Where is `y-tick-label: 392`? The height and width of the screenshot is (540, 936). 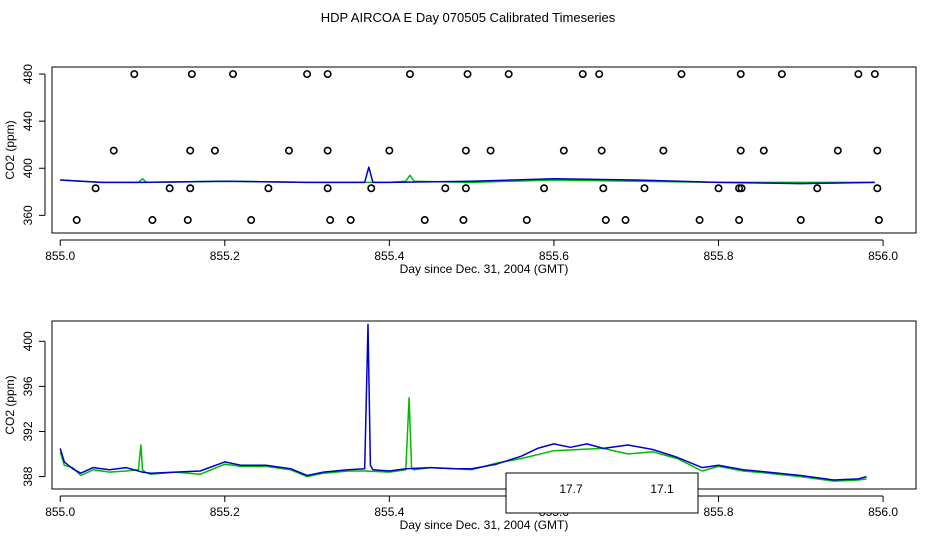
y-tick-label: 392 is located at coordinates (28, 431).